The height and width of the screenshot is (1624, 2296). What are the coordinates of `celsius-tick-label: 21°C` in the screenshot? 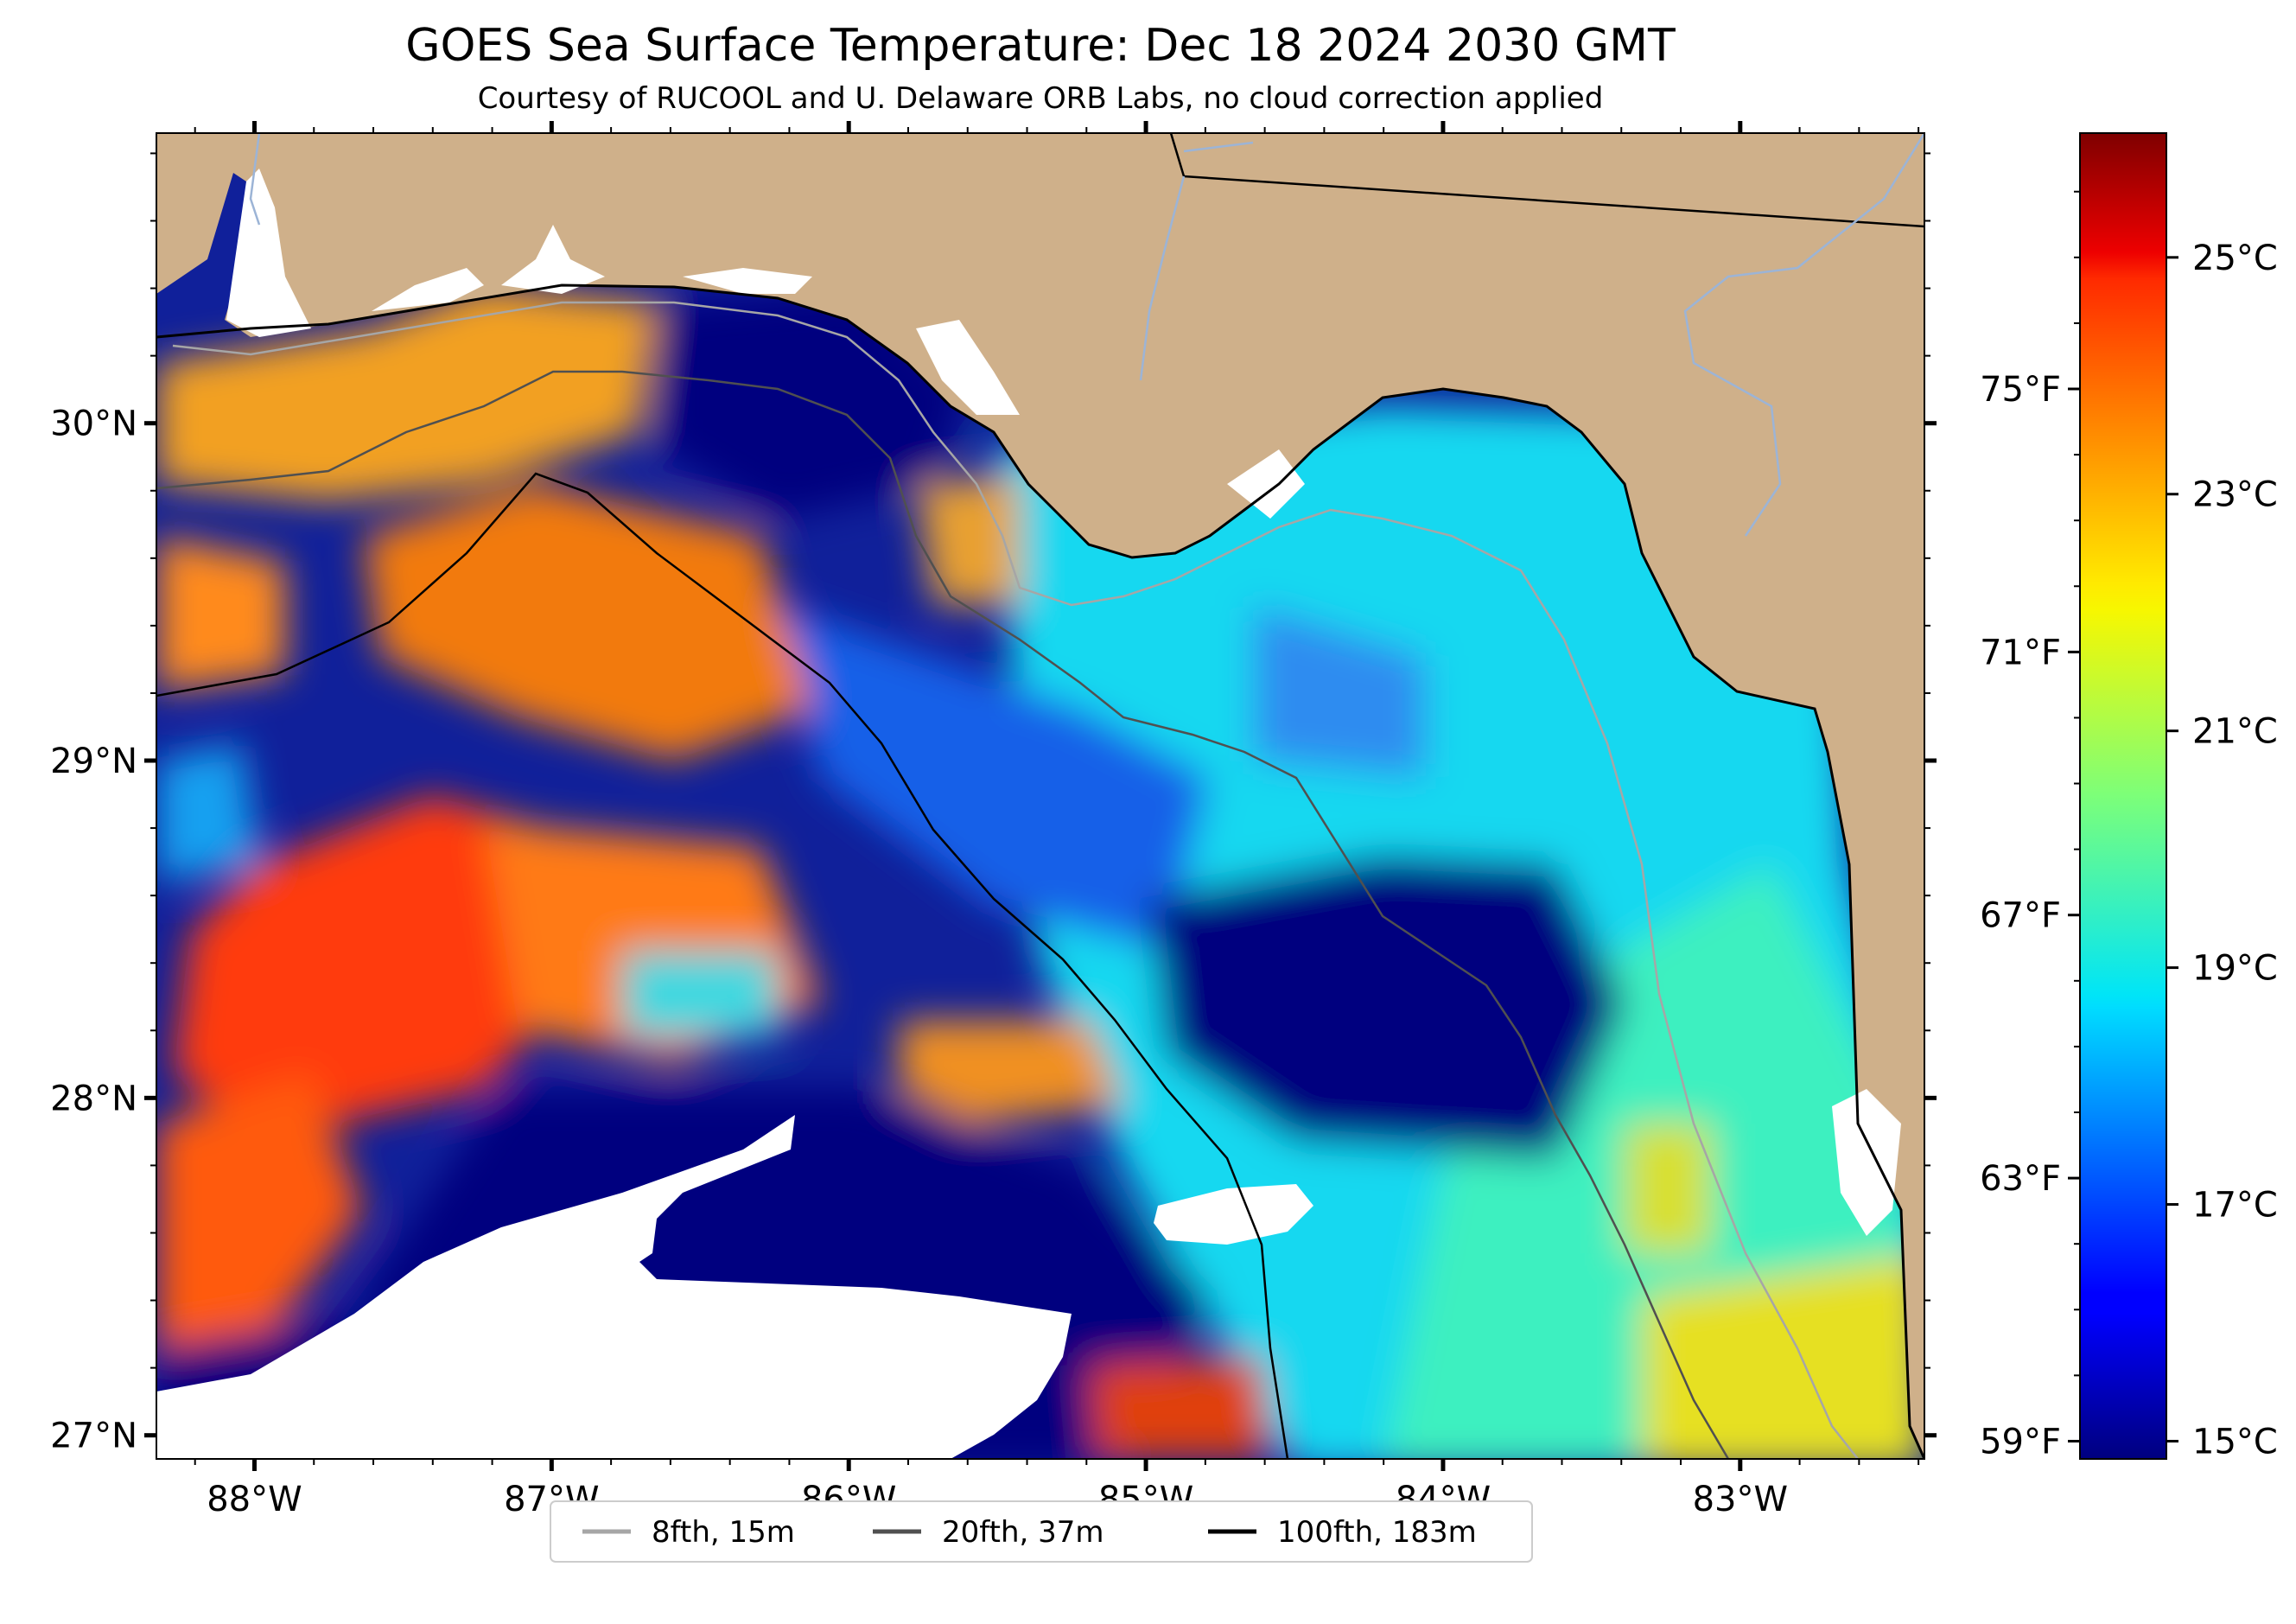 It's located at (2235, 732).